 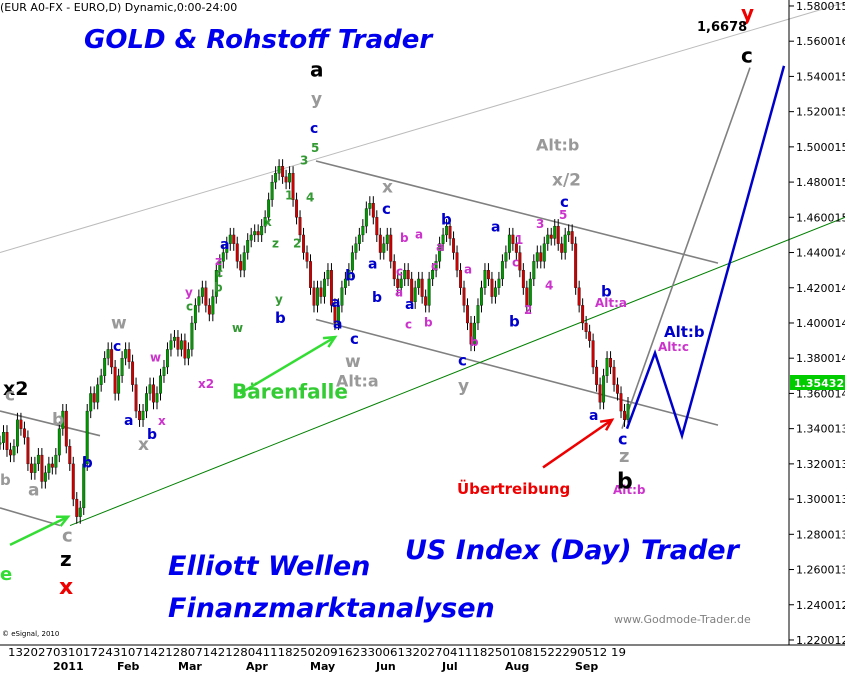 I want to click on wave-label: Alt:b, so click(x=629, y=490).